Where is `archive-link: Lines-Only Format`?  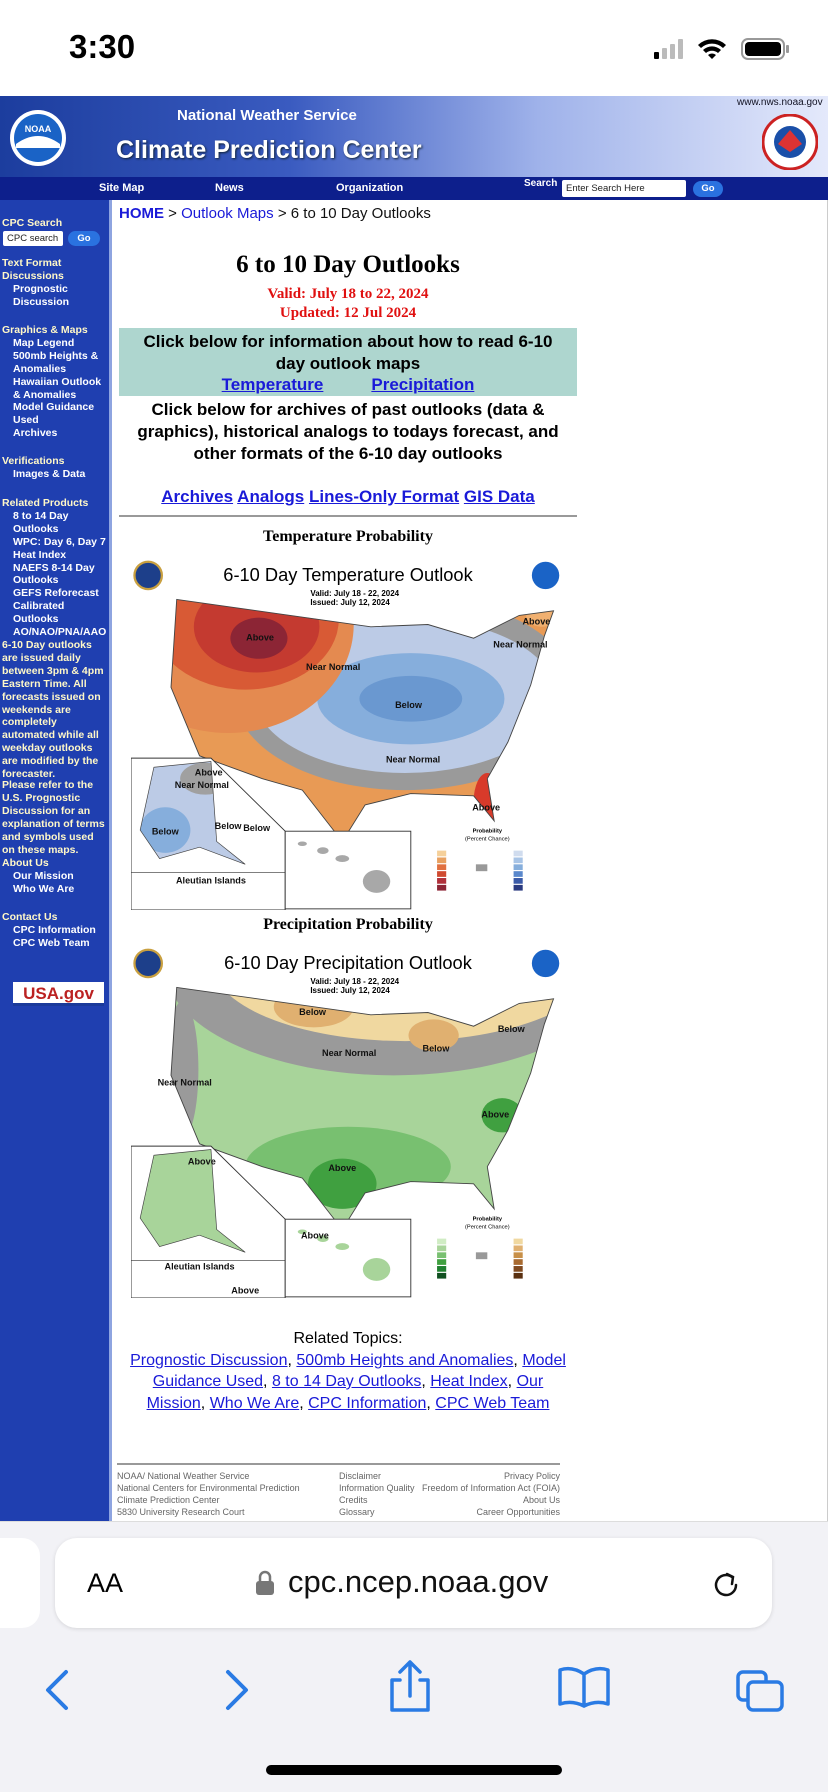 archive-link: Lines-Only Format is located at coordinates (384, 496).